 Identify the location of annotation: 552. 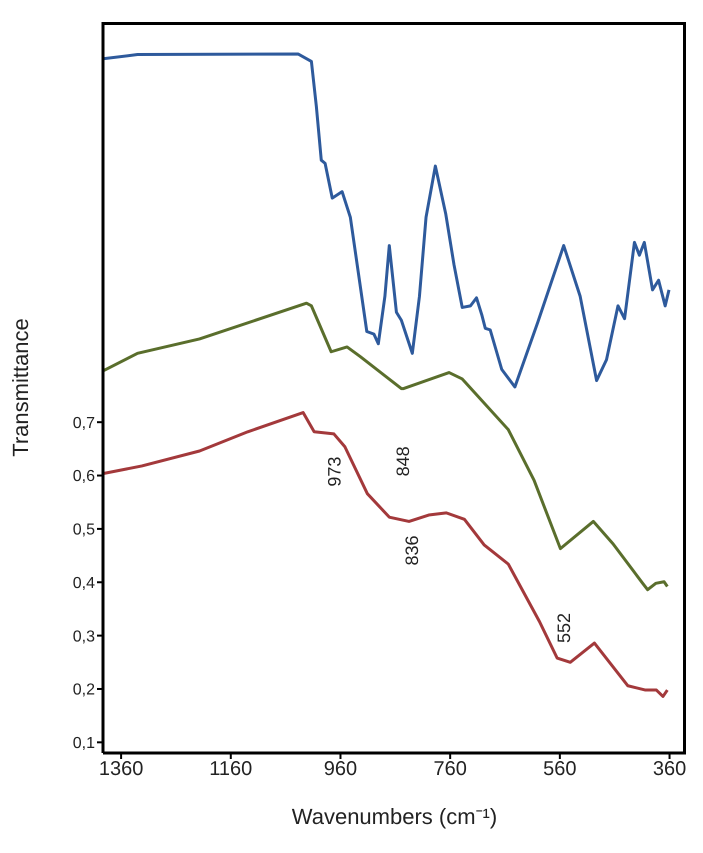
(564, 628).